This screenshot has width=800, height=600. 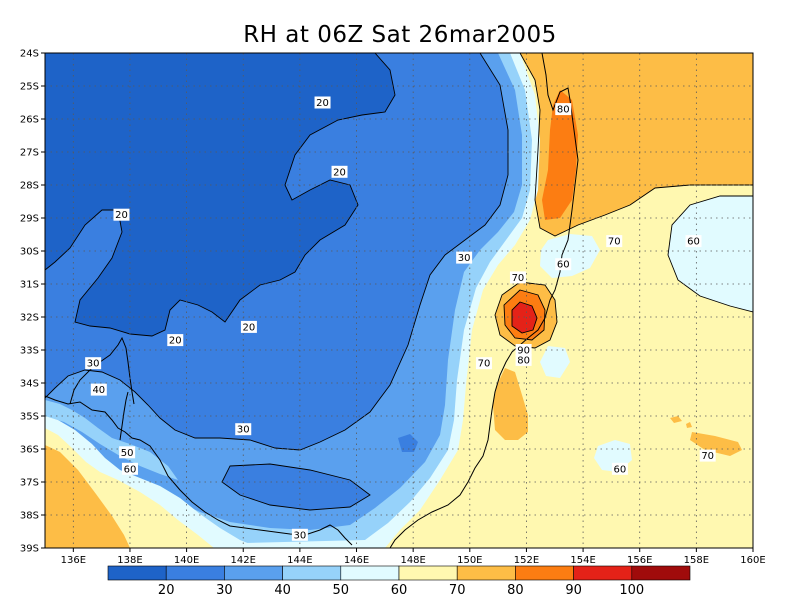 What do you see at coordinates (29, 417) in the screenshot?
I see `y-tick-label: 35S` at bounding box center [29, 417].